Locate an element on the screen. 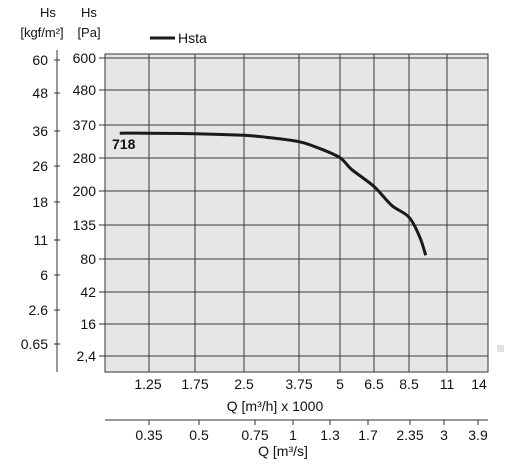  kgf-tick-label: 6 is located at coordinates (44, 275).